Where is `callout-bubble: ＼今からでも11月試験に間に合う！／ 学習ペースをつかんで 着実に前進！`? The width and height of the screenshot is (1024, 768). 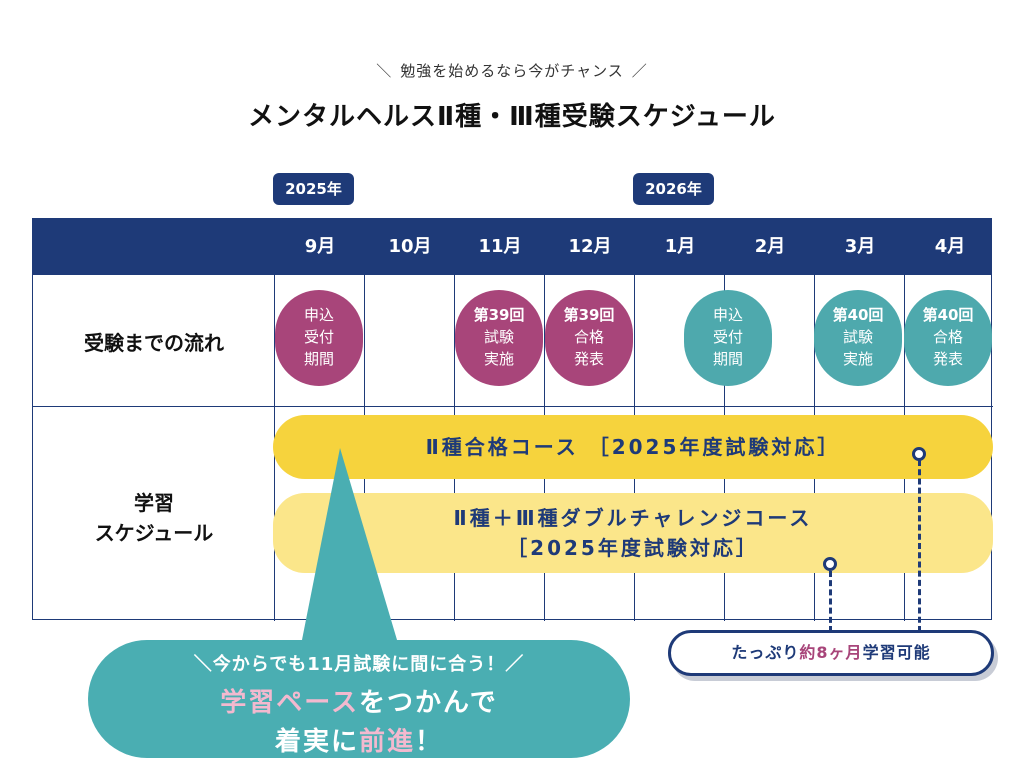
callout-bubble: ＼今からでも11月試験に間に合う！／ 学習ペースをつかんで 着実に前進！ is located at coordinates (359, 699).